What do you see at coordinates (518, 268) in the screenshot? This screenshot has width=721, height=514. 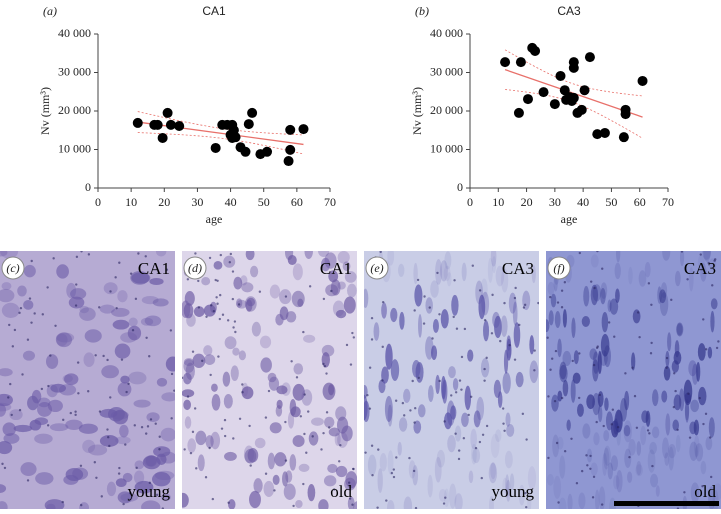 I see `region-label: CA3` at bounding box center [518, 268].